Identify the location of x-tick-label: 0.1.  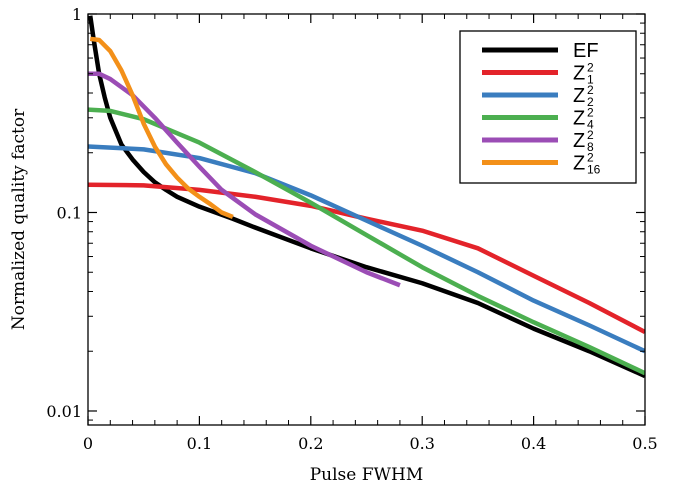
(199, 443).